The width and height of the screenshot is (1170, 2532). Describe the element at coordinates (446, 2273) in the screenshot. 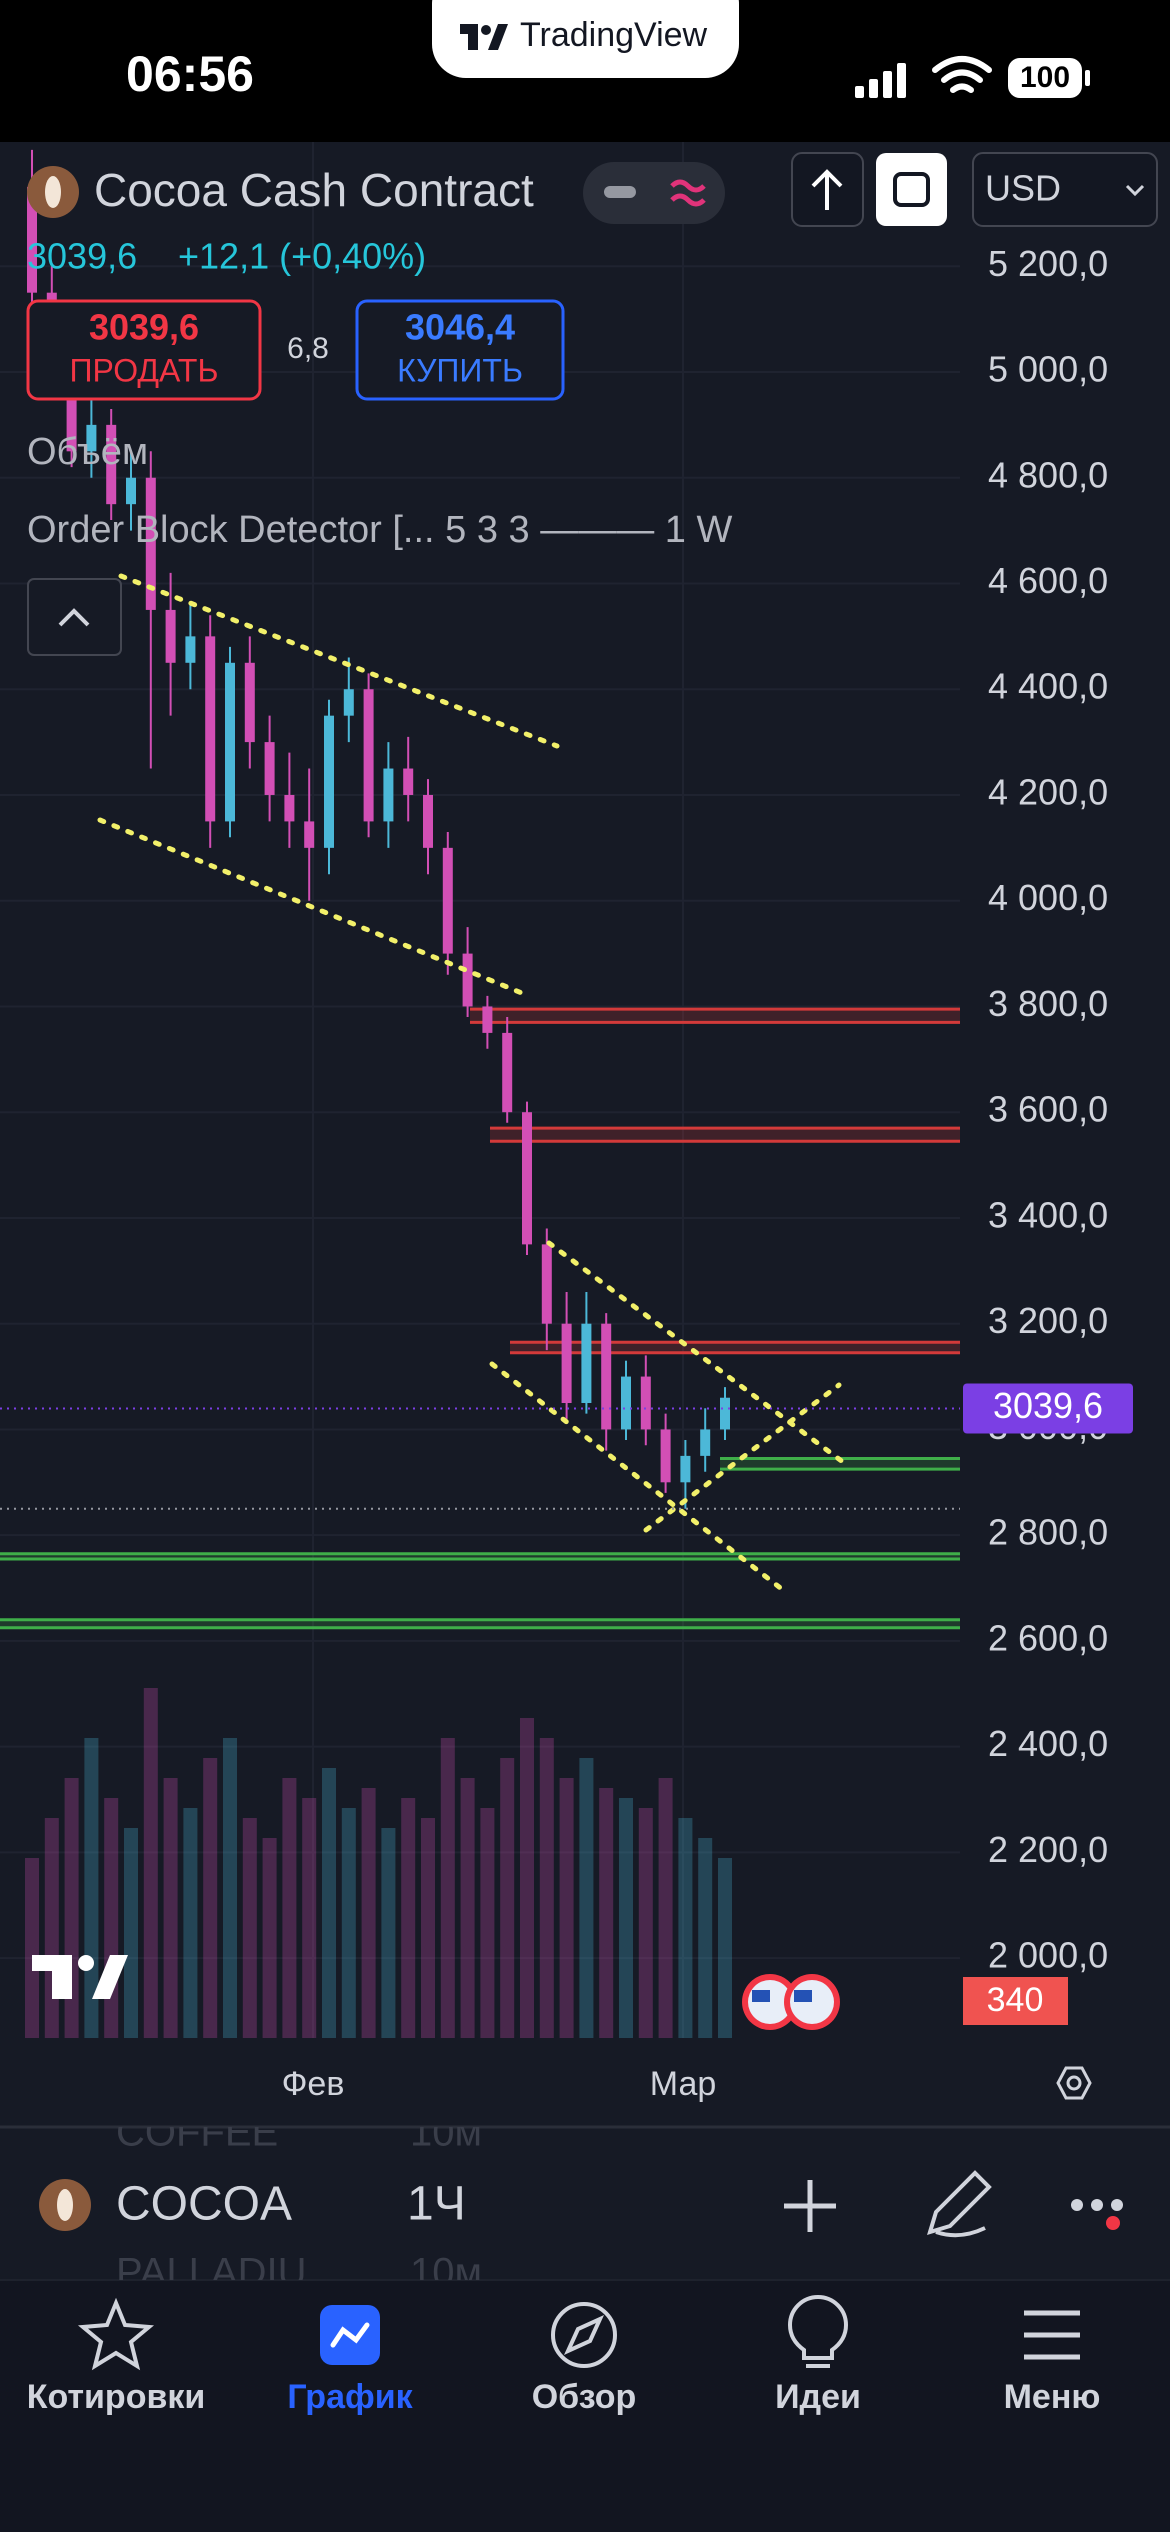

I see `ghost-interval: 10м` at that location.